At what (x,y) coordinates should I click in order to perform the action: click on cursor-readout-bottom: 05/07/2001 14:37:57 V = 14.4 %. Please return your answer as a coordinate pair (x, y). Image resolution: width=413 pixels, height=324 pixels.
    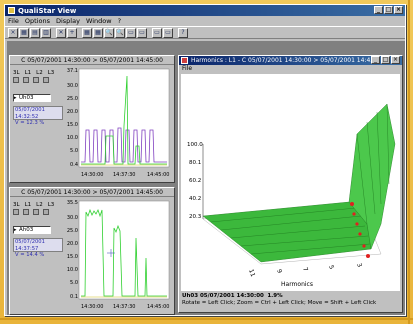
    Looking at the image, I should click on (38, 248).